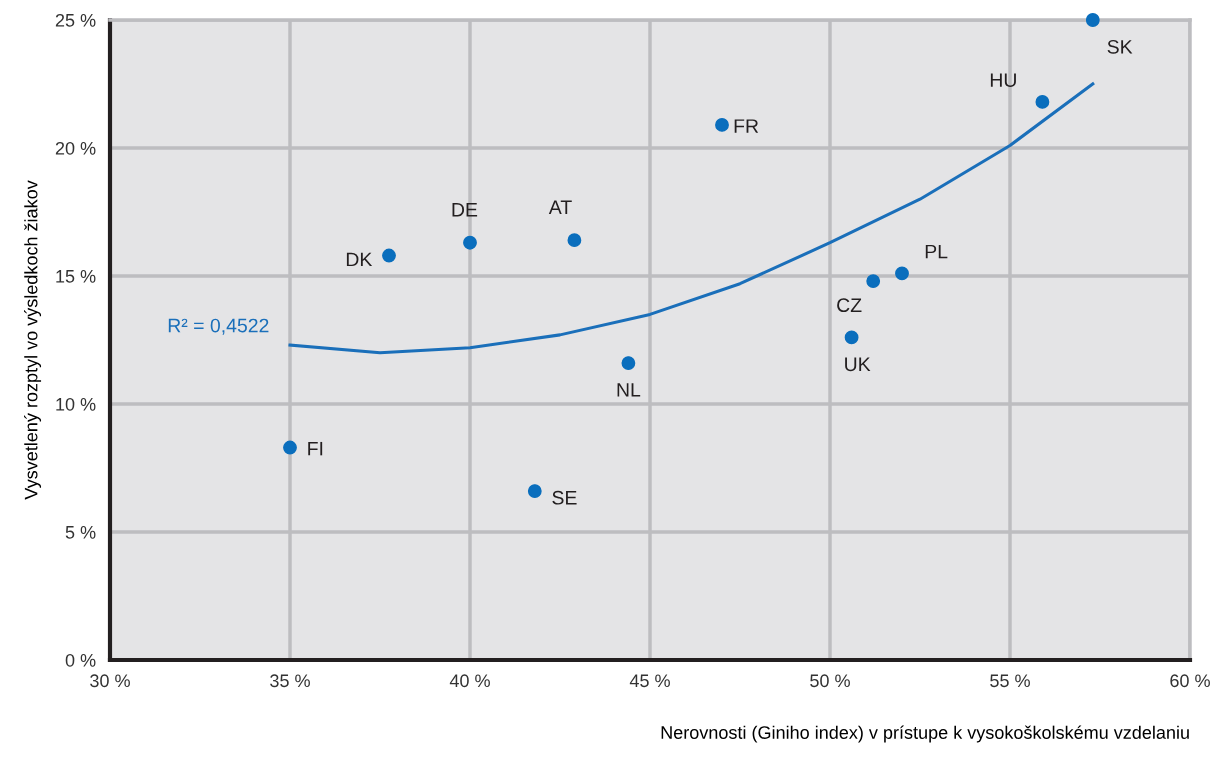 The image size is (1220, 758). Describe the element at coordinates (1003, 80) in the screenshot. I see `annotation: HU` at that location.